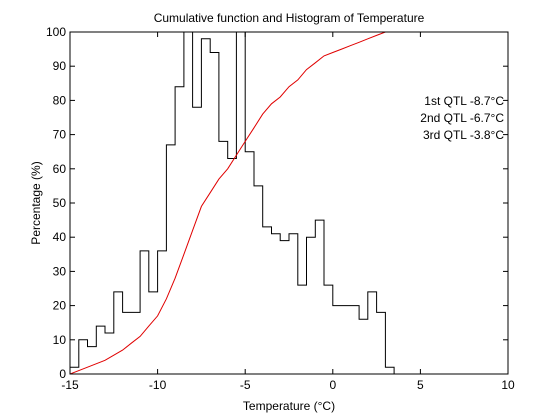 The height and width of the screenshot is (420, 560). What do you see at coordinates (289, 406) in the screenshot?
I see `x-axis-label: Temperature (°C)` at bounding box center [289, 406].